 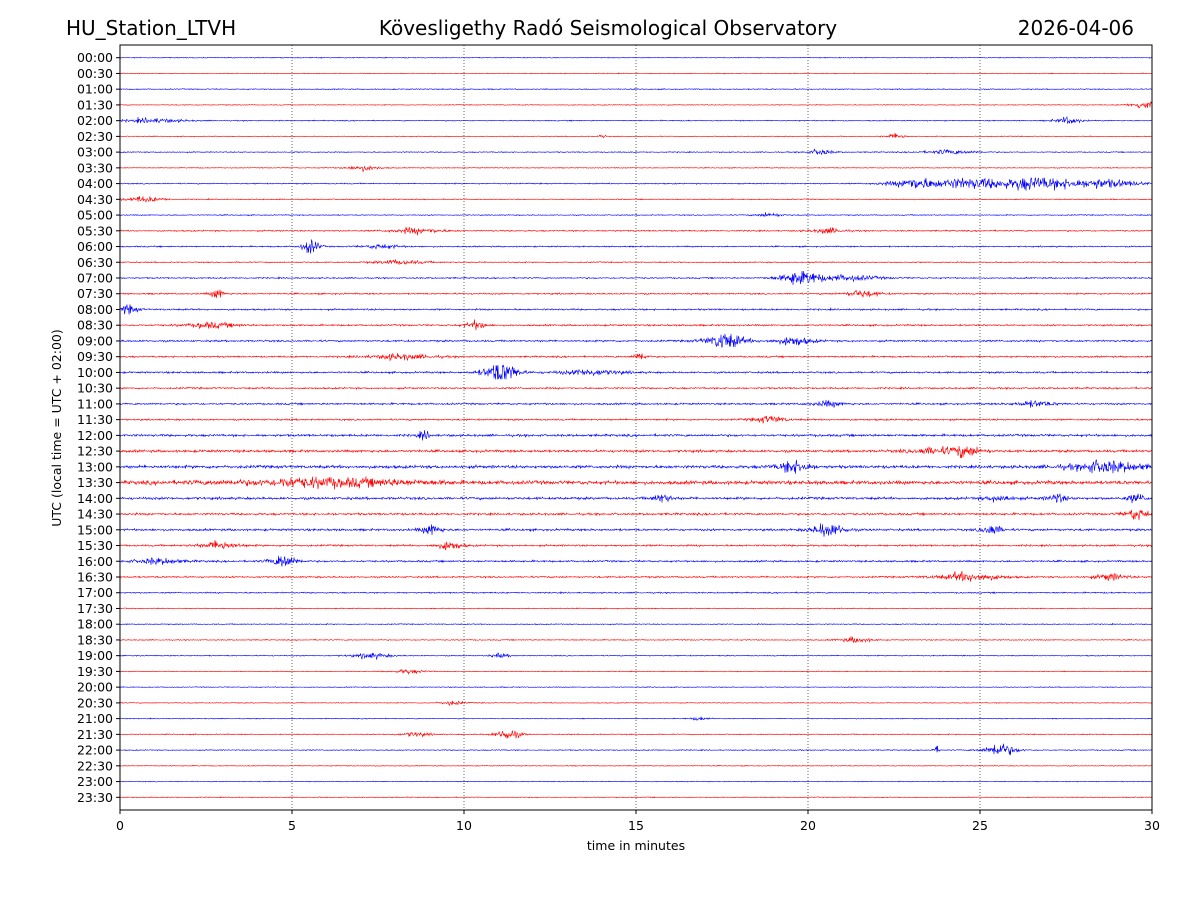 What do you see at coordinates (95, 702) in the screenshot?
I see `y-tick-label: 20:30` at bounding box center [95, 702].